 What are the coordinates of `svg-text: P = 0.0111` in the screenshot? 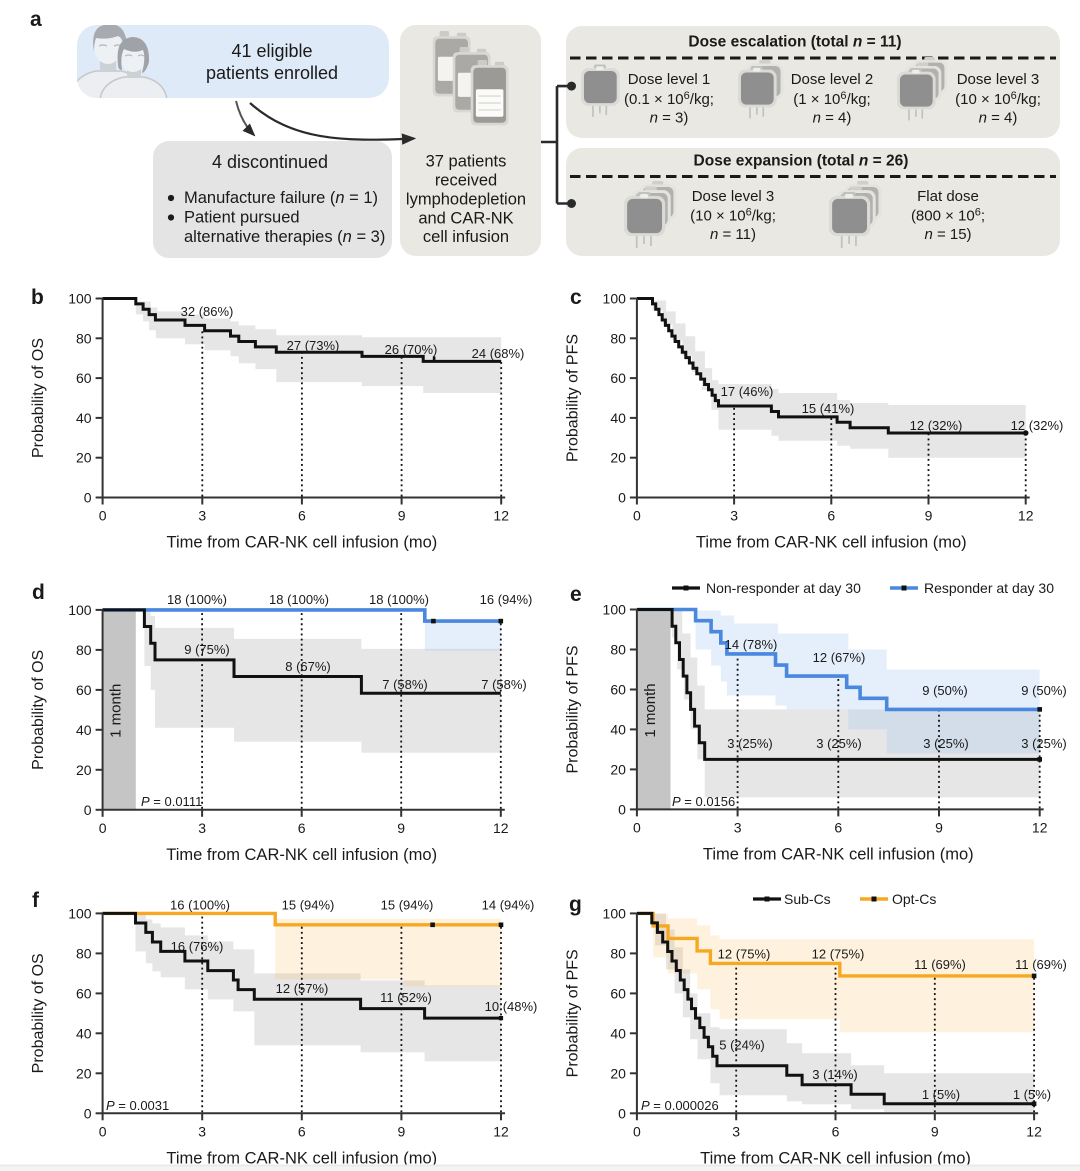 It's located at (171, 801).